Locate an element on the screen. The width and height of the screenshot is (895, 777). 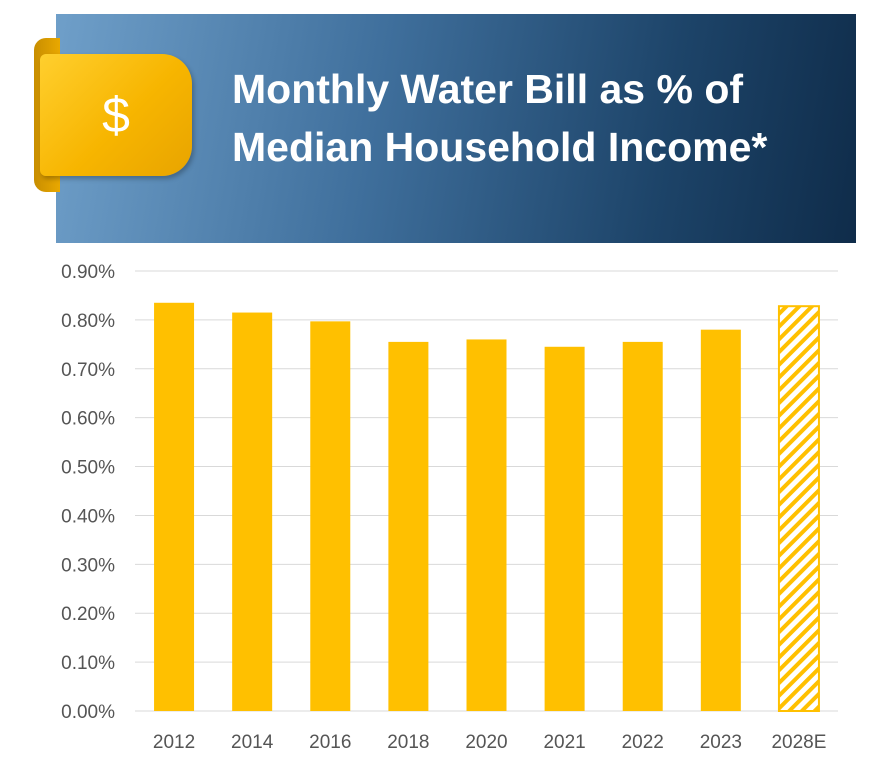
y-tick-label: 0.80% is located at coordinates (88, 321).